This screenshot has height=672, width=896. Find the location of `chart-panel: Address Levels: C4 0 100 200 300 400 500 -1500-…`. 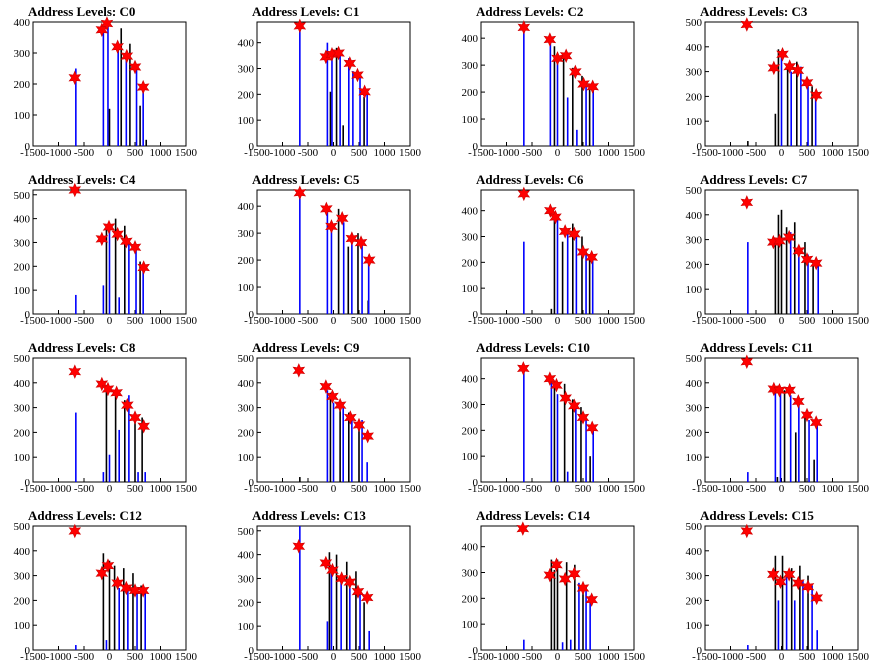

chart-panel: Address Levels: C4 0 100 200 300 400 500 -1500-… is located at coordinates (112, 252).